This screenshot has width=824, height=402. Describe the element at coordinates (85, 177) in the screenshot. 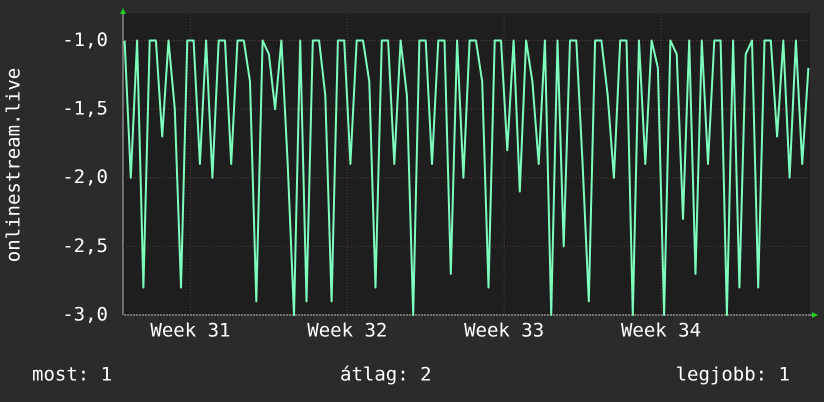

I see `y-tick-label: -2,0` at that location.